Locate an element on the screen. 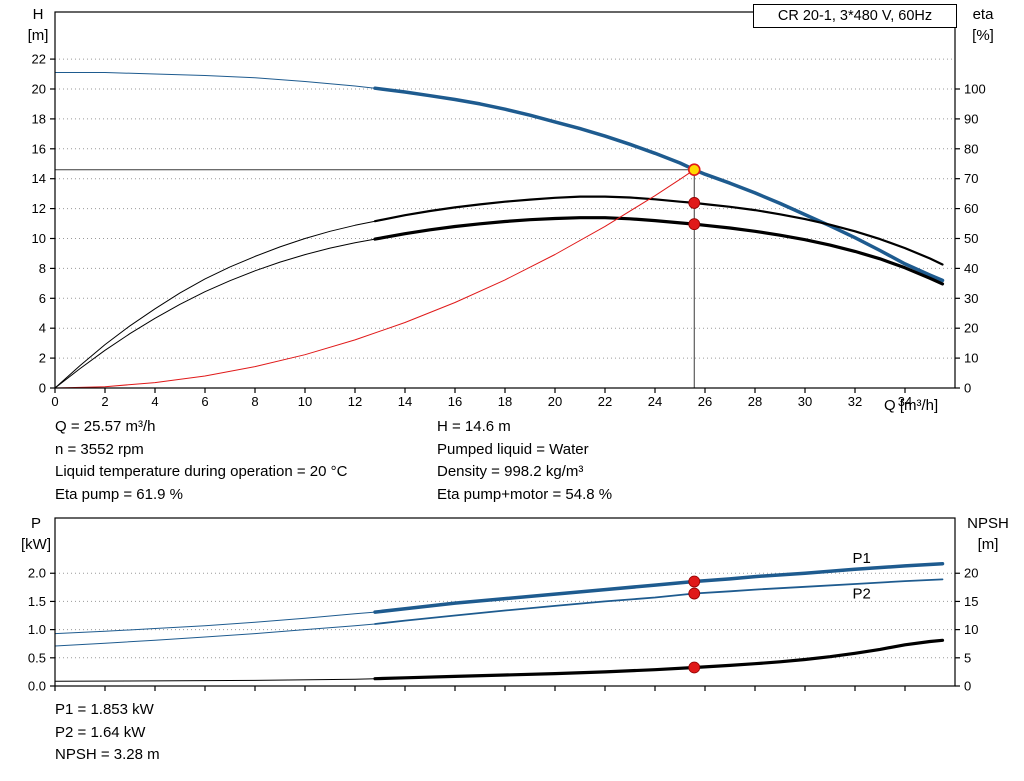 The height and width of the screenshot is (781, 1024). info-p1: P1 = 1.853 kW is located at coordinates (104, 709).